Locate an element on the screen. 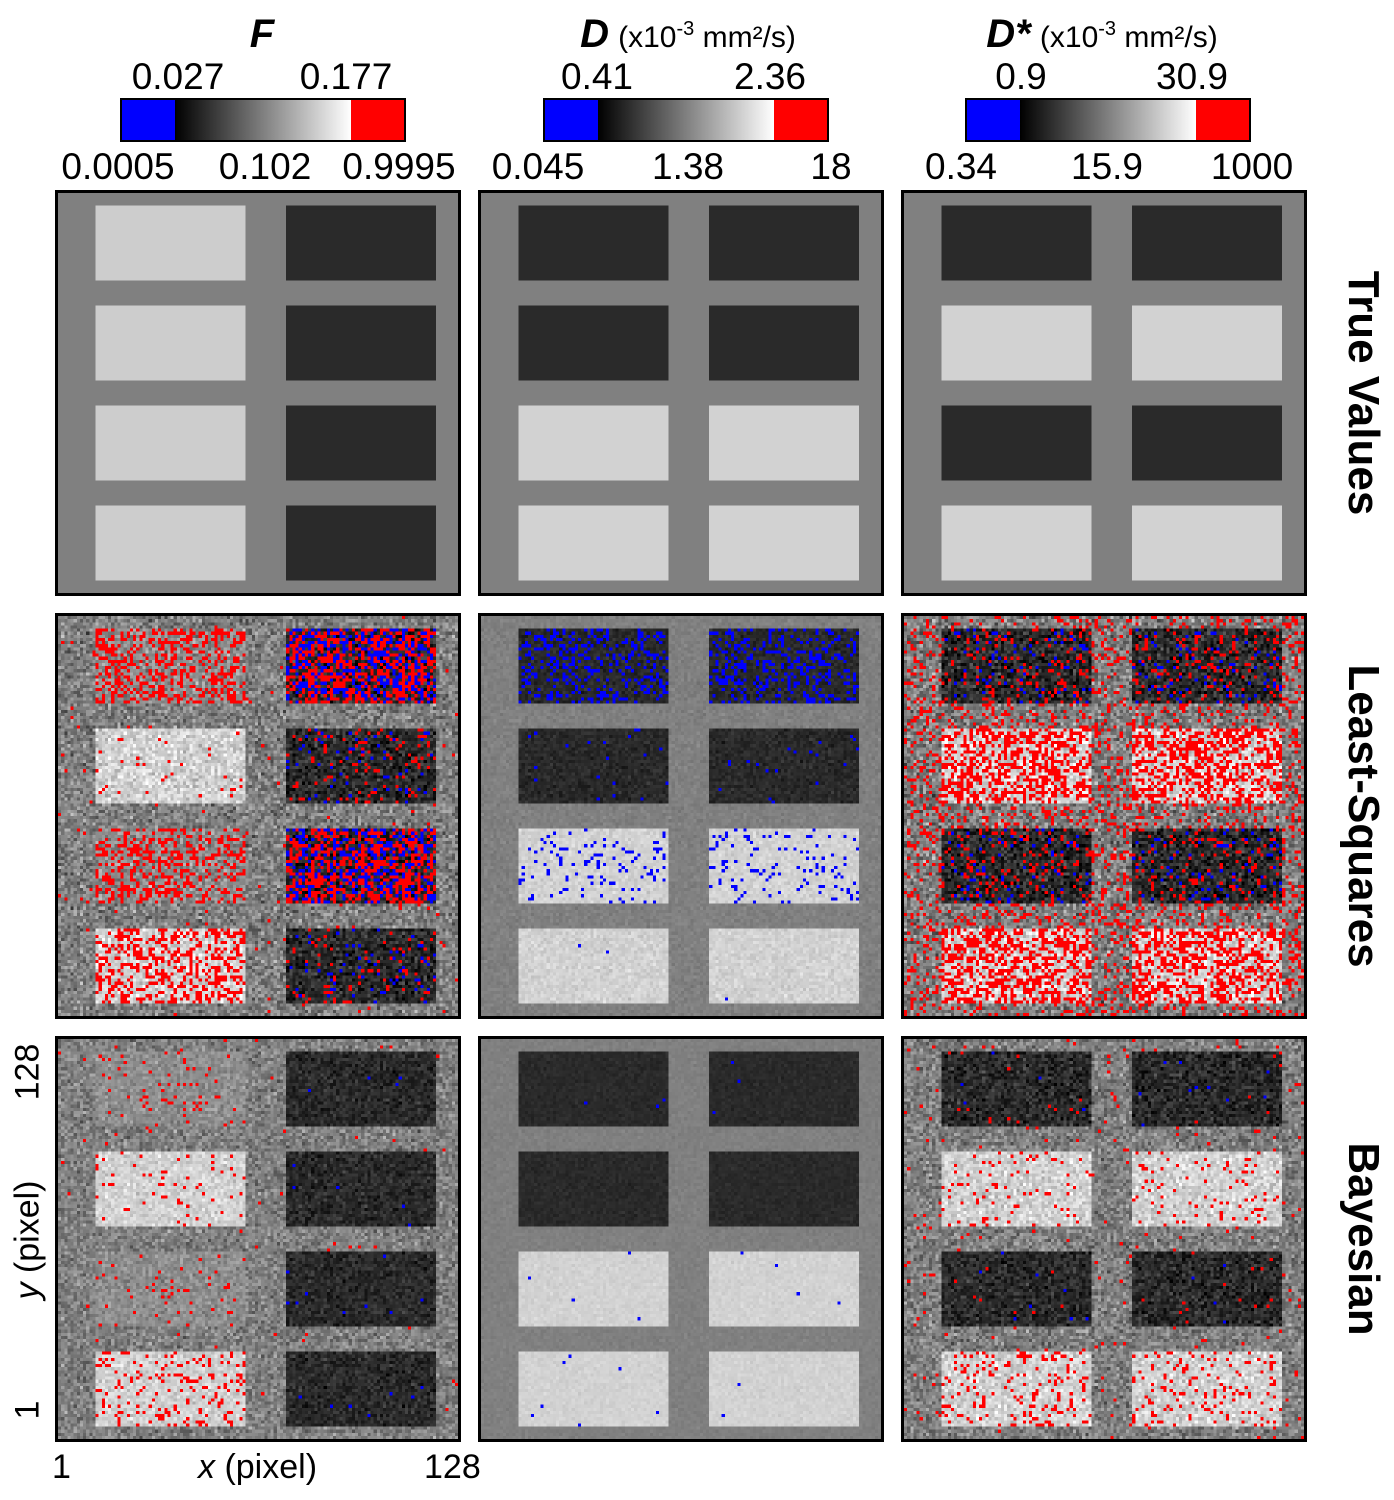 The width and height of the screenshot is (1394, 1500). column-title-d: D (x10-3 mm²/s) is located at coordinates (688, 34).